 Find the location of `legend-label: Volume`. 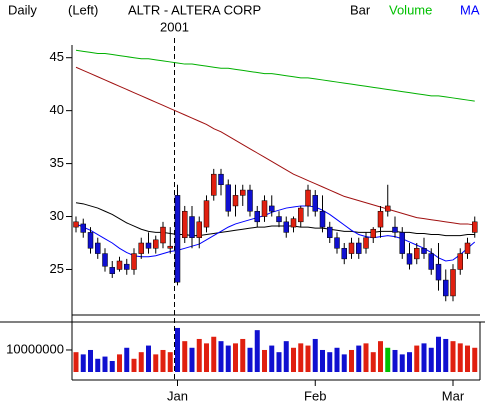

legend-label: Volume is located at coordinates (410, 9).